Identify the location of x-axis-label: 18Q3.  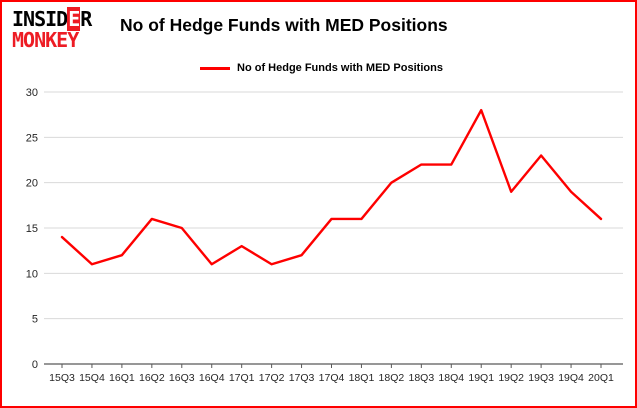
(421, 378).